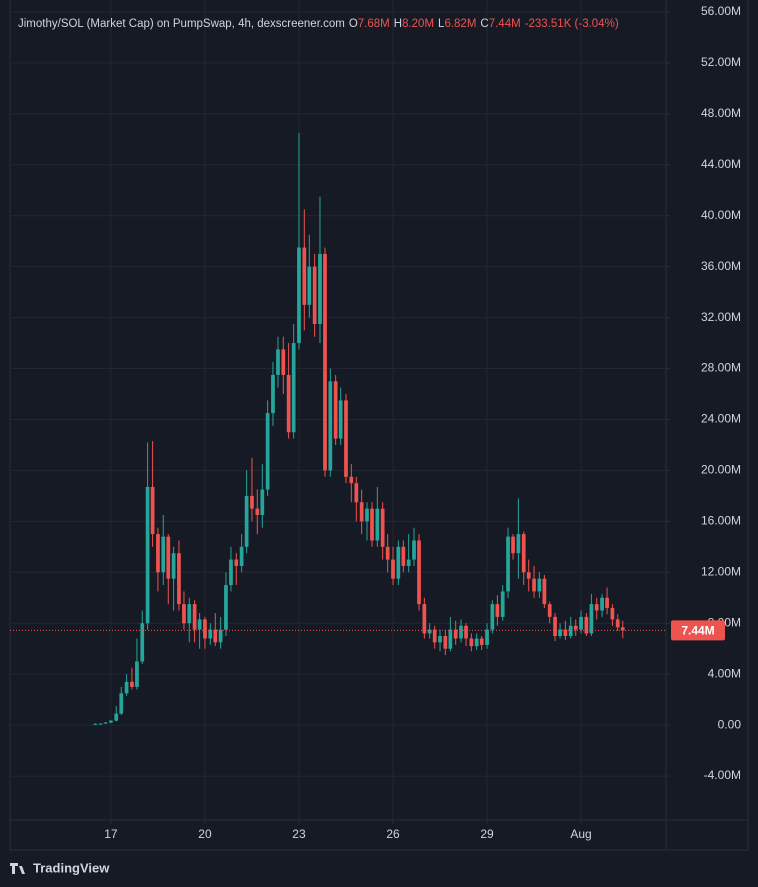 The height and width of the screenshot is (887, 758). What do you see at coordinates (721, 470) in the screenshot?
I see `y-tick-label: 20.00M` at bounding box center [721, 470].